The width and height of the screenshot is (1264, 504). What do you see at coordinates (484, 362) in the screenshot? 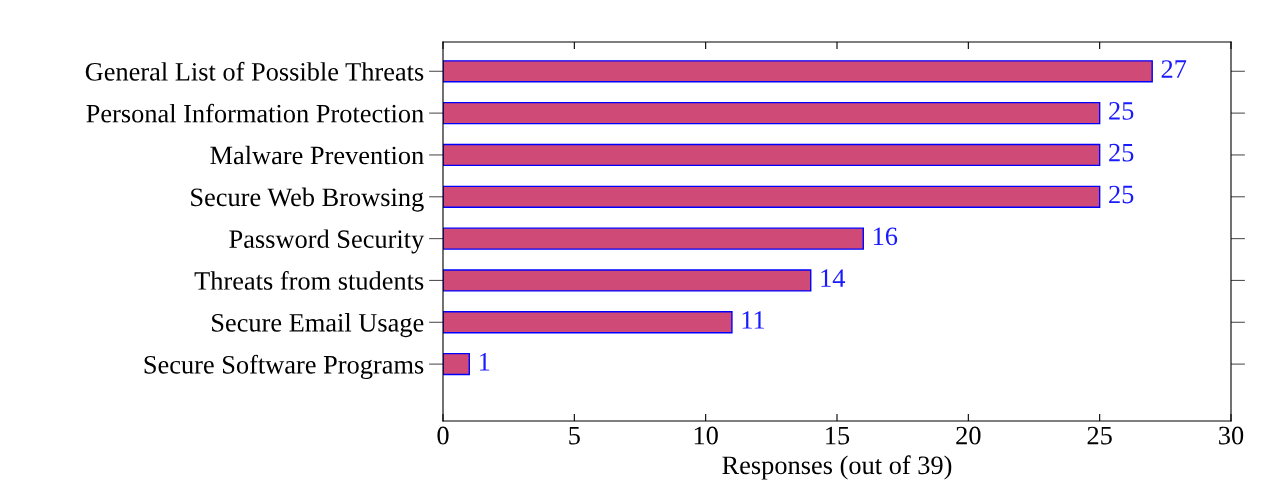
I see `data-label: 1` at bounding box center [484, 362].